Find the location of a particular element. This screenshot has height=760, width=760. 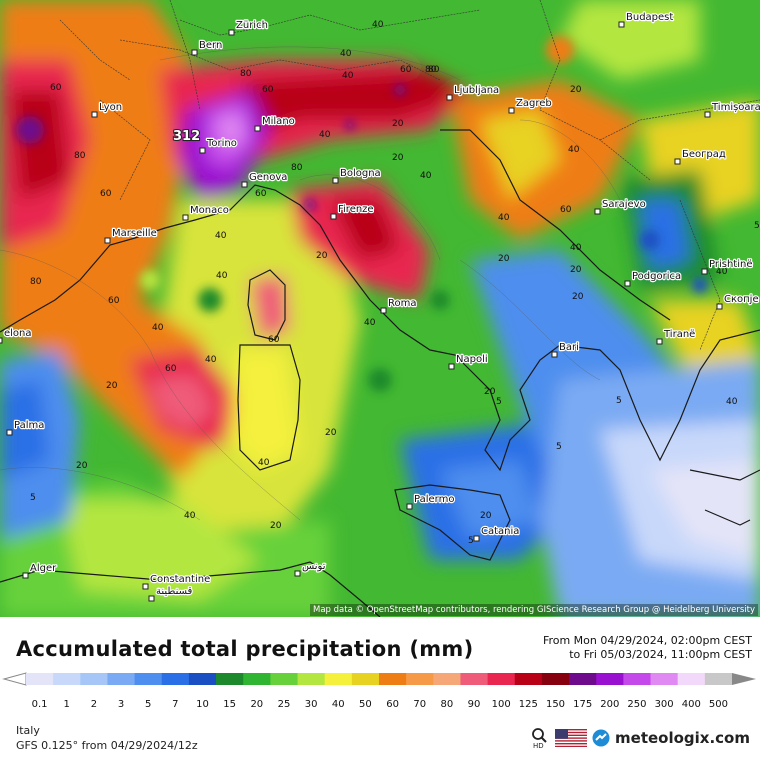

city-label: Constantine is located at coordinates (180, 579).